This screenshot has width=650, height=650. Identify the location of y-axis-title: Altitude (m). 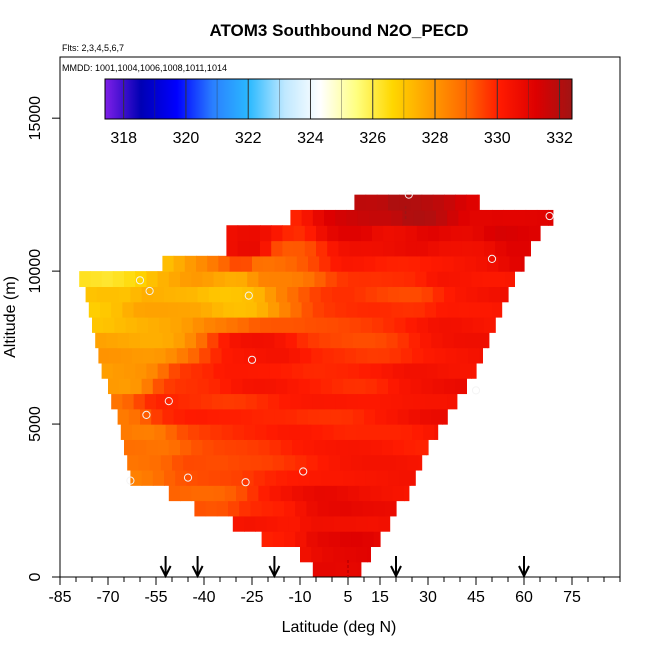
(10, 317).